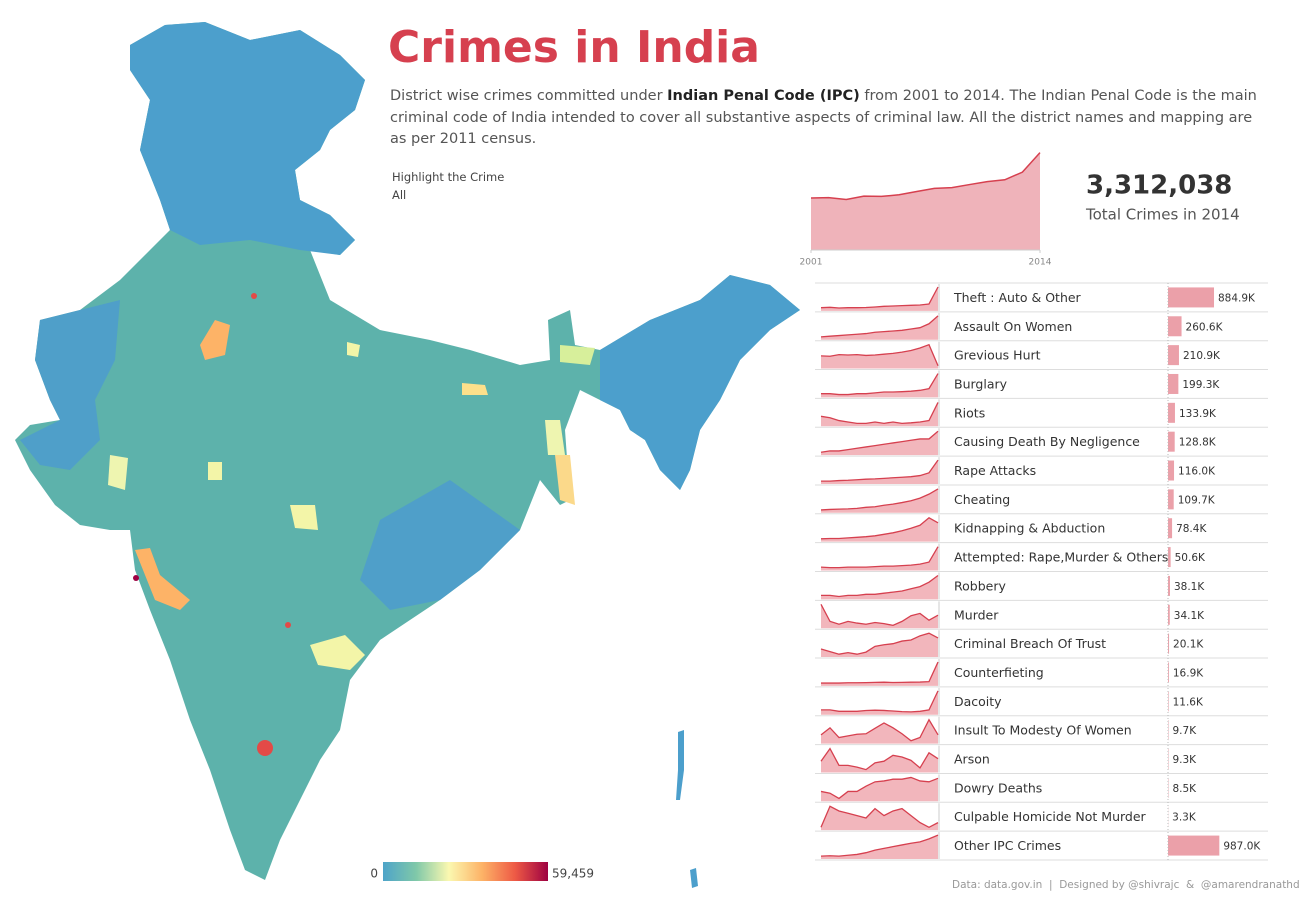  I want to click on value-label: 16.9K, so click(1188, 673).